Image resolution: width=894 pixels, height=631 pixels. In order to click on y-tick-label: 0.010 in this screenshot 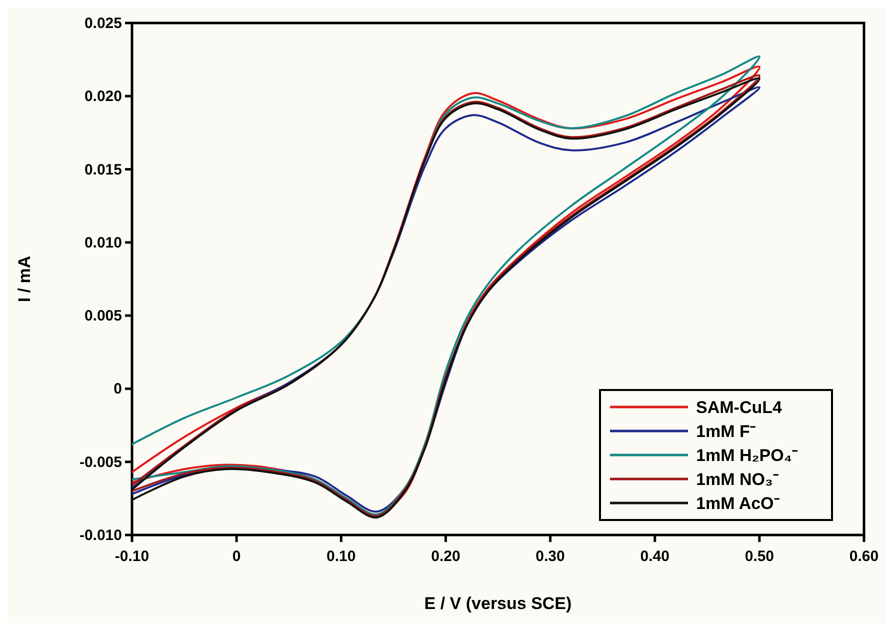, I will do `click(103, 243)`.